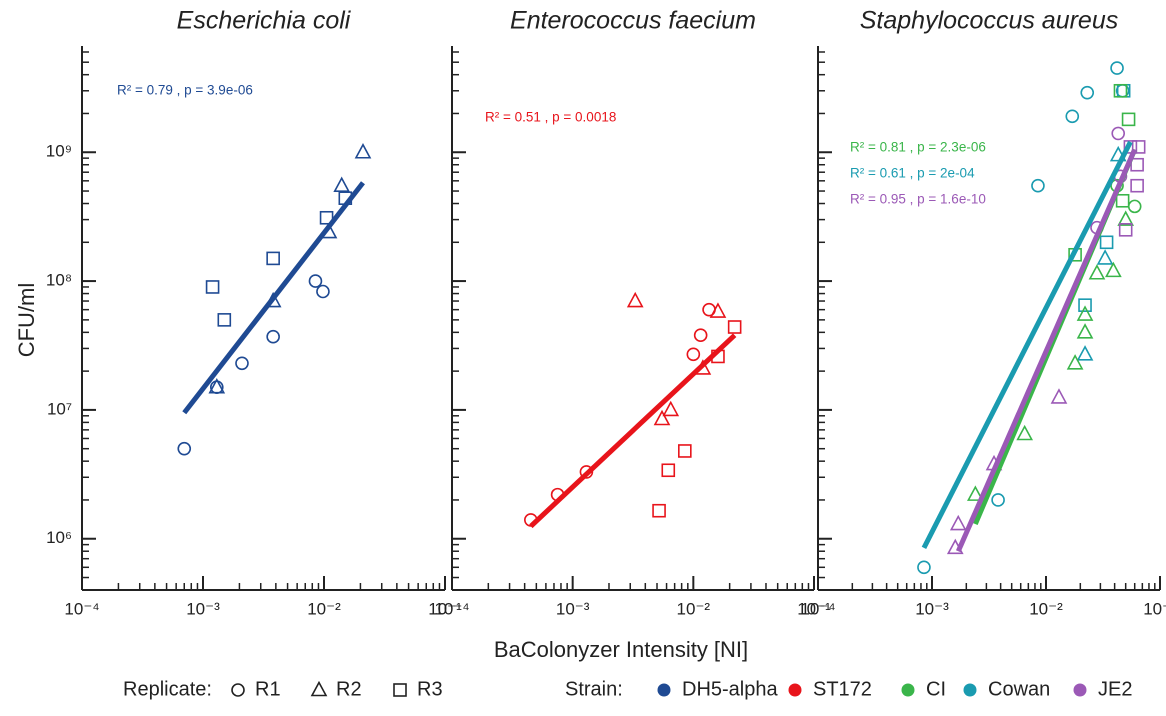 This screenshot has width=1166, height=716. I want to click on legend-title: Replicate:, so click(167, 689).